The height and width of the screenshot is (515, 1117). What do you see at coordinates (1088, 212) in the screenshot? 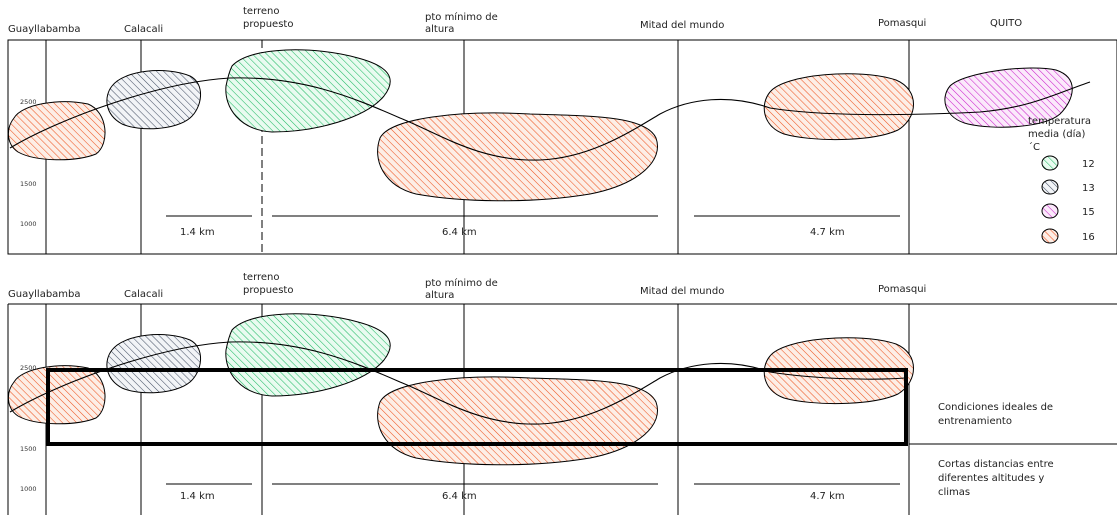
I see `legend-value: 15` at bounding box center [1088, 212].